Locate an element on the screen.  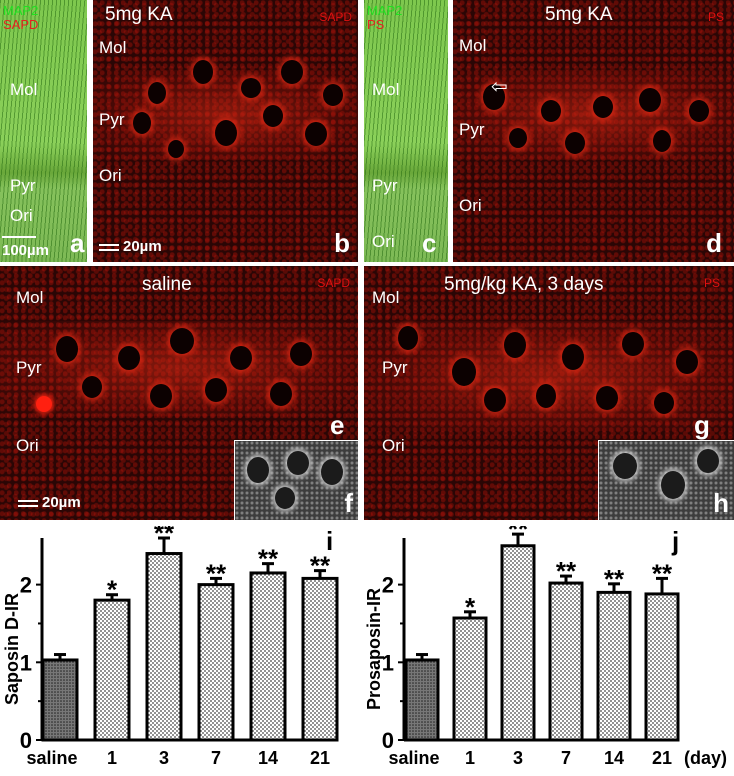
inset-f: f is located at coordinates (296, 480).